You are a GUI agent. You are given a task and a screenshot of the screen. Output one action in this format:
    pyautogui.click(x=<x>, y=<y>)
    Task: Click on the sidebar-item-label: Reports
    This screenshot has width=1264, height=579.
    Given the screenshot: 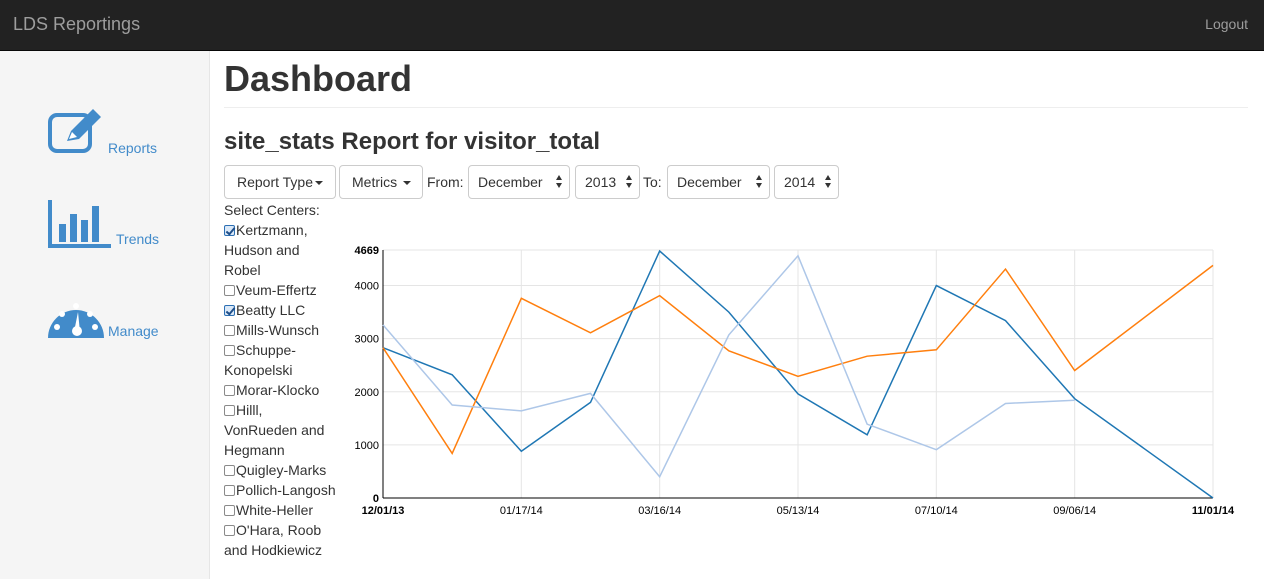 What is the action you would take?
    pyautogui.click(x=133, y=148)
    